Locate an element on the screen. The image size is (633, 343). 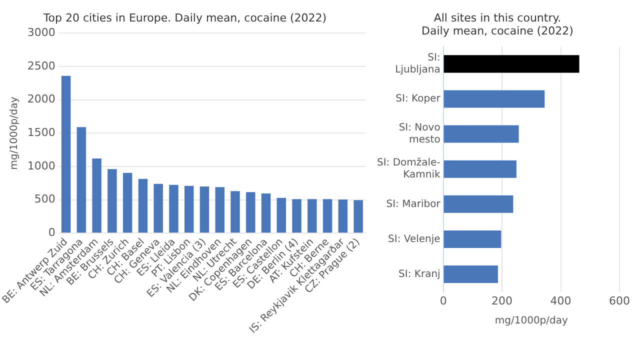
x-axis-title: mg/1000p/day is located at coordinates (531, 321).